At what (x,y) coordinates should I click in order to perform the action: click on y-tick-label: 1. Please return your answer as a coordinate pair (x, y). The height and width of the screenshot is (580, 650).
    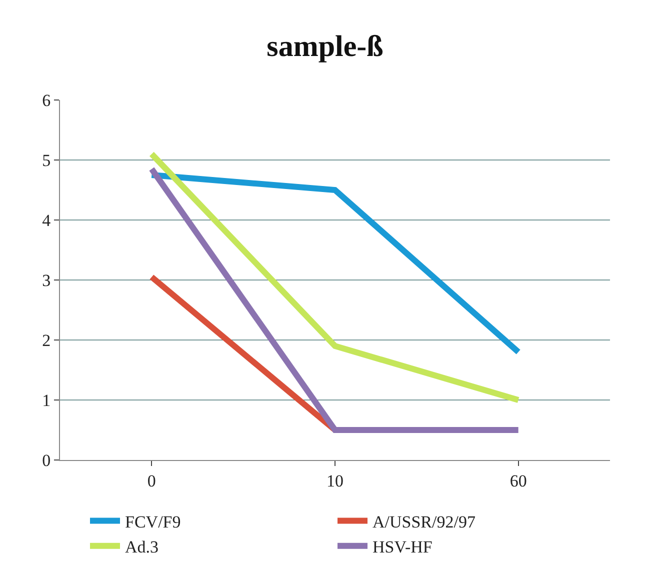
    Looking at the image, I should click on (46, 400).